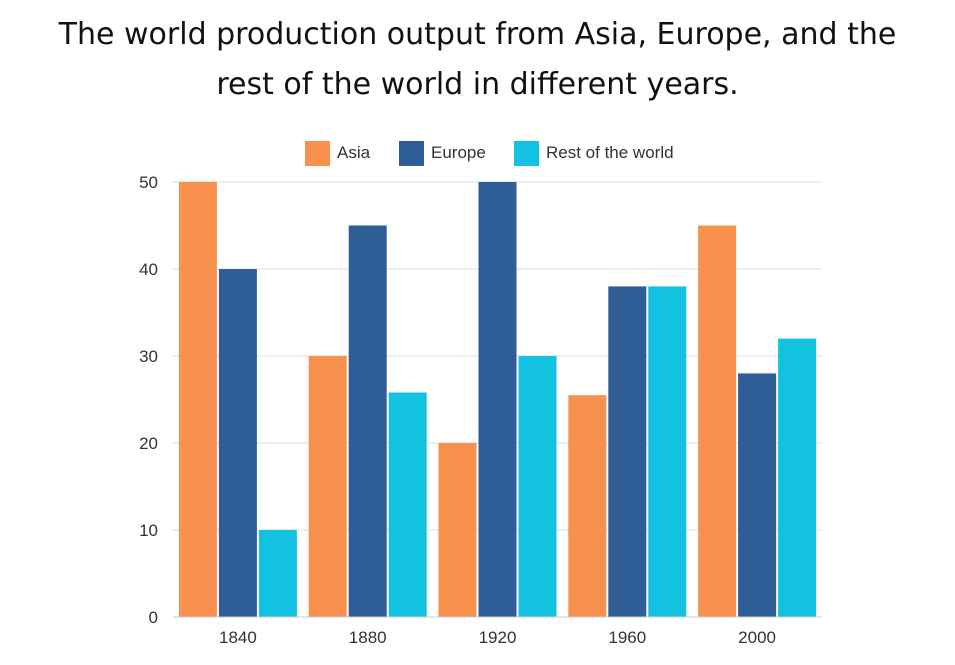 This screenshot has width=955, height=665. I want to click on y-tick-label: 50, so click(148, 182).